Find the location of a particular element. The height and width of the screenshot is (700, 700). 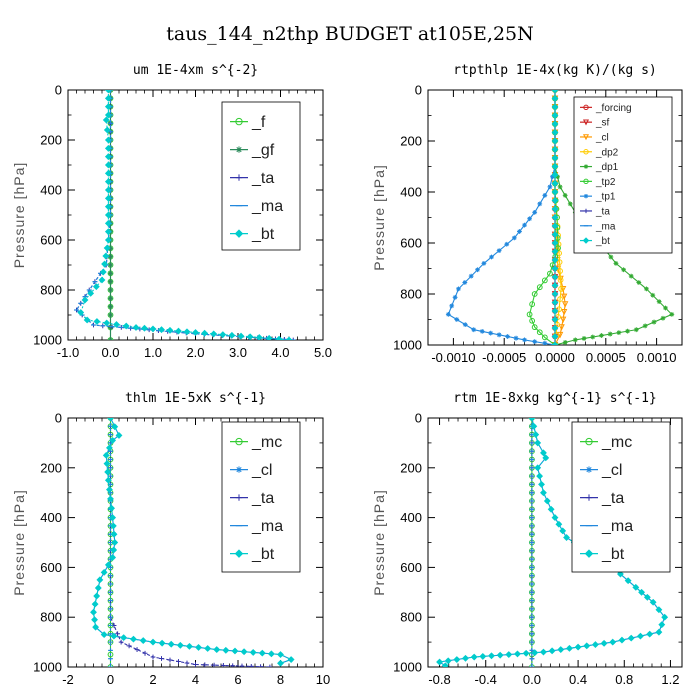

legend-label: _tp1 is located at coordinates (605, 197).